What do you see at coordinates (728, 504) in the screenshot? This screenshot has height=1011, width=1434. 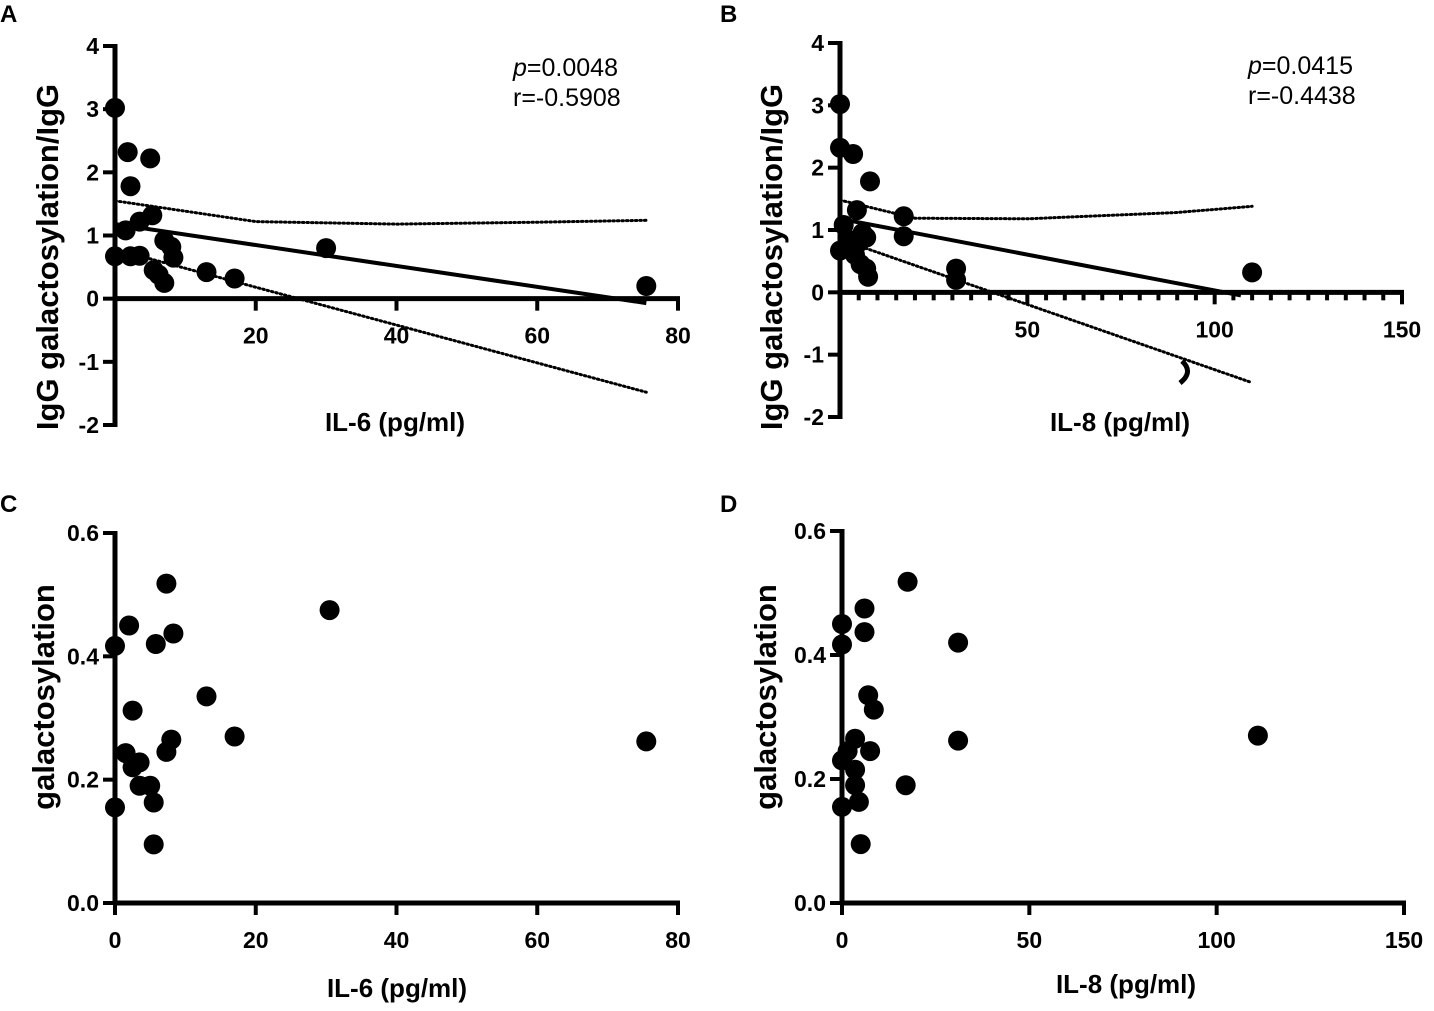 I see `panel-letter: D` at bounding box center [728, 504].